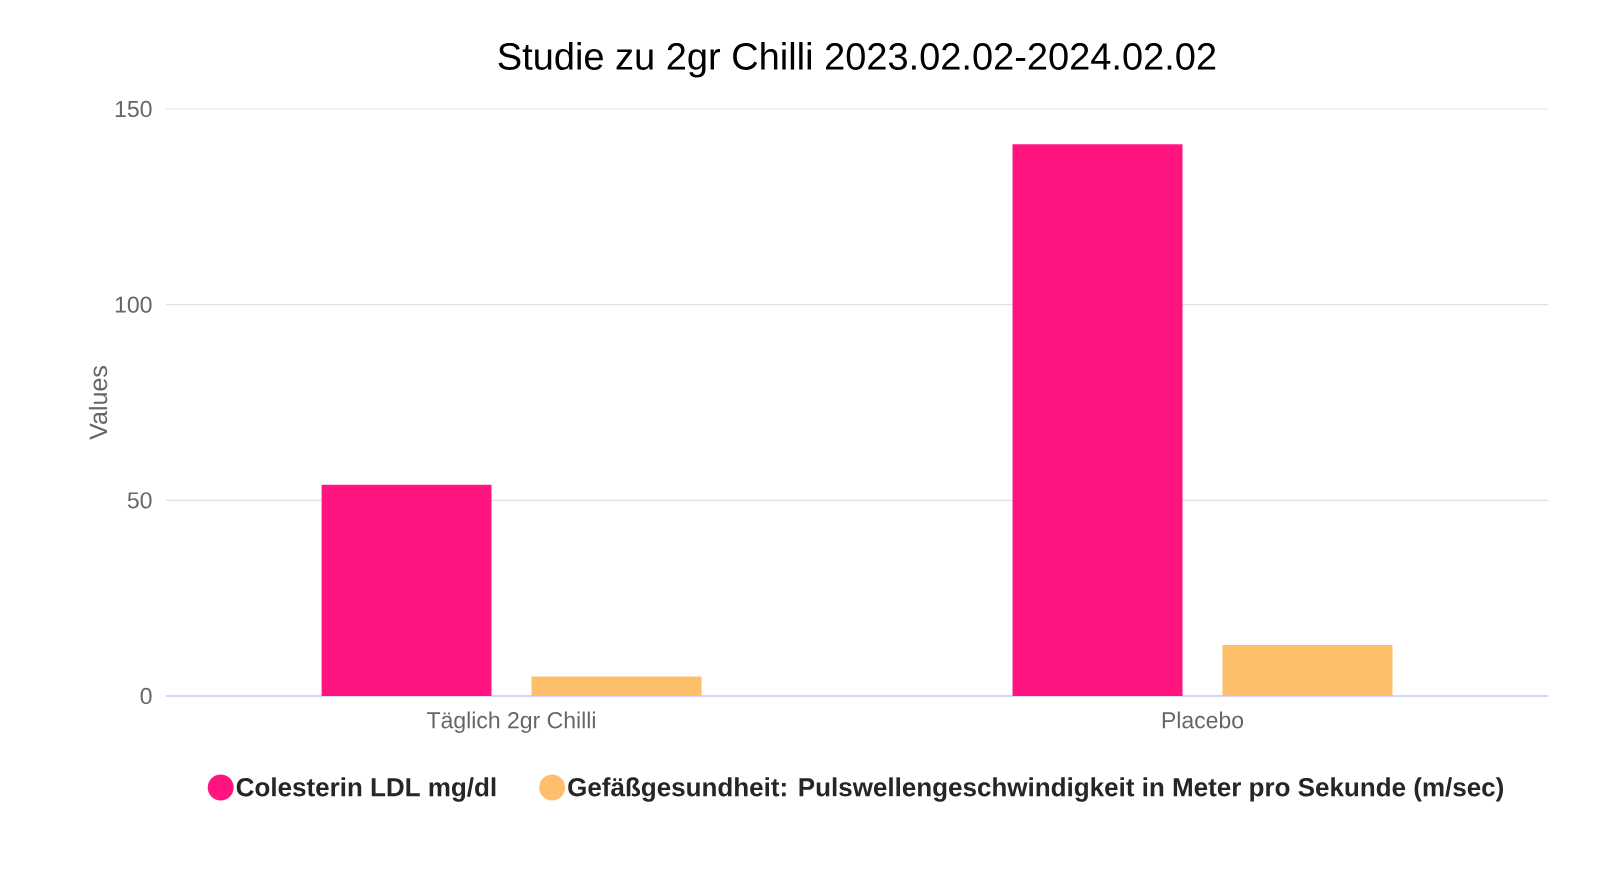  What do you see at coordinates (1203, 720) in the screenshot?
I see `x-tick-label: Placebo` at bounding box center [1203, 720].